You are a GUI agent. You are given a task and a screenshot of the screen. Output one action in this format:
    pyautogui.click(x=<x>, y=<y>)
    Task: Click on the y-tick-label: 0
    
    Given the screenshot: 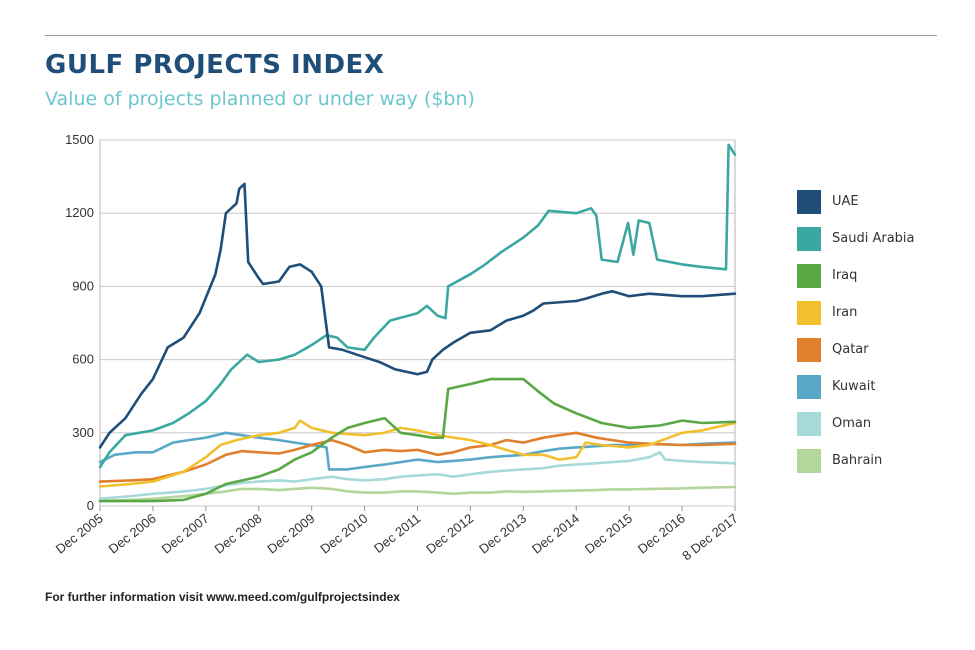 What is the action you would take?
    pyautogui.click(x=90, y=505)
    